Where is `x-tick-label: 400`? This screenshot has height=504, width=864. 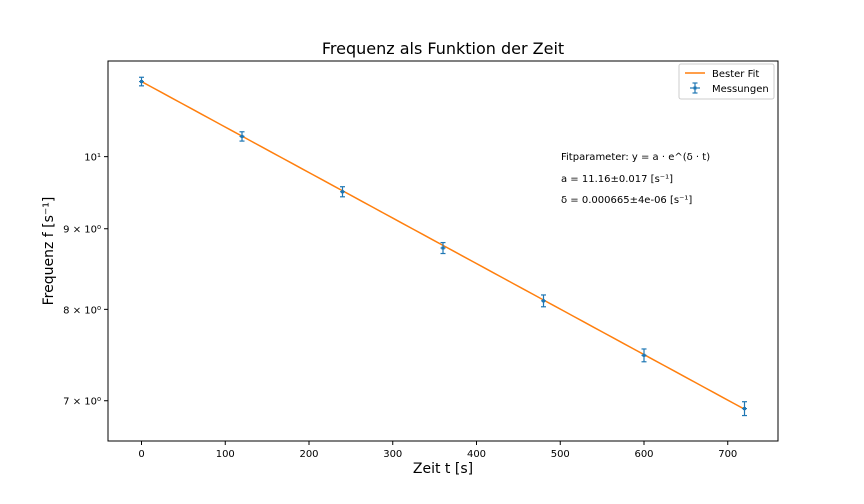
x-tick-label: 400 is located at coordinates (476, 454).